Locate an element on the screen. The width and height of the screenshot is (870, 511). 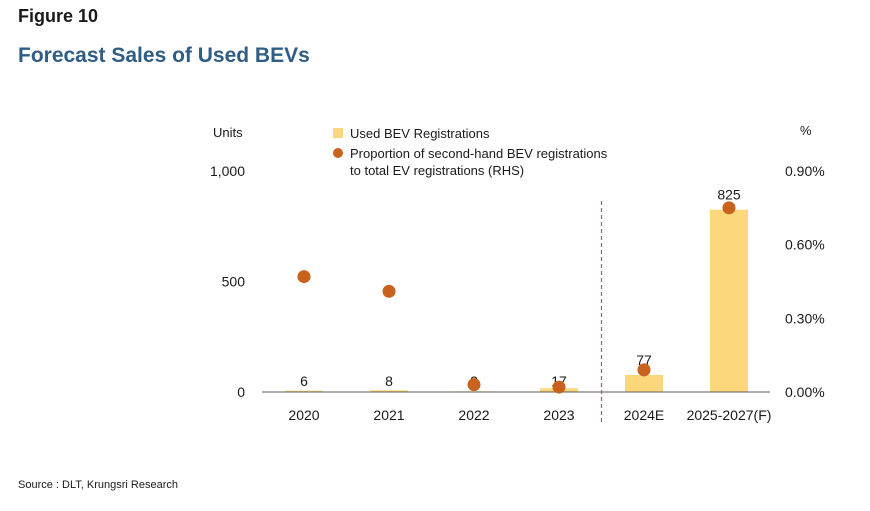
x-tick-label: 2021 is located at coordinates (388, 415).